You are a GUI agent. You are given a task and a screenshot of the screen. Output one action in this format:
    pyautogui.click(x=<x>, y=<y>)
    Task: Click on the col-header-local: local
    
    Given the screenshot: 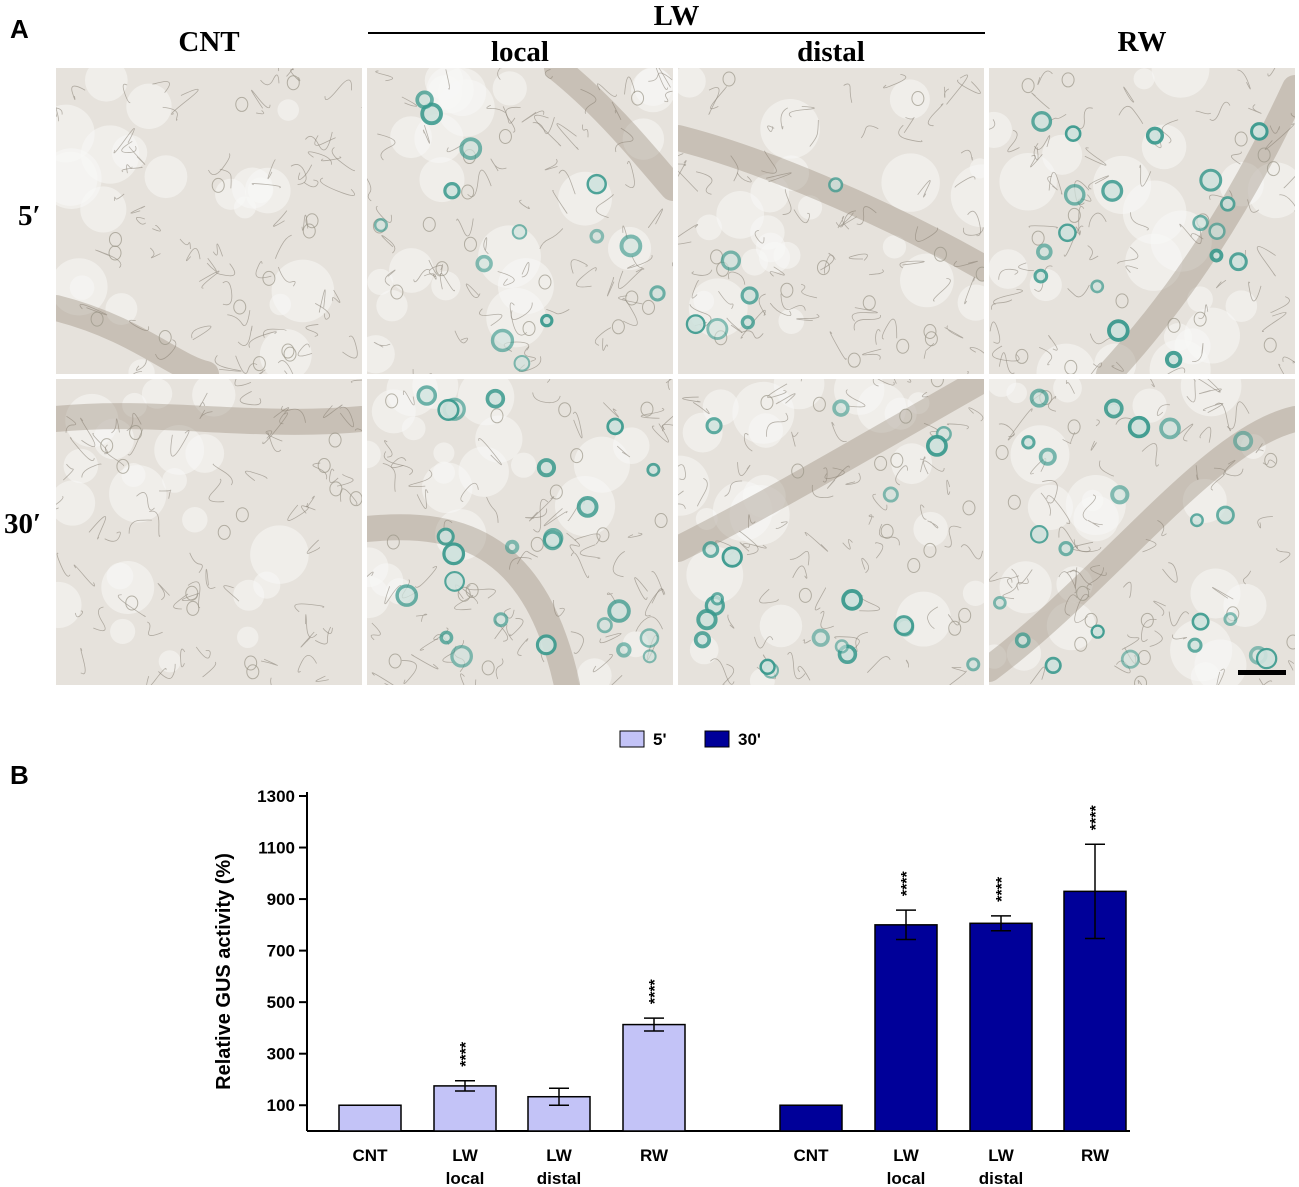 What is the action you would take?
    pyautogui.click(x=520, y=52)
    